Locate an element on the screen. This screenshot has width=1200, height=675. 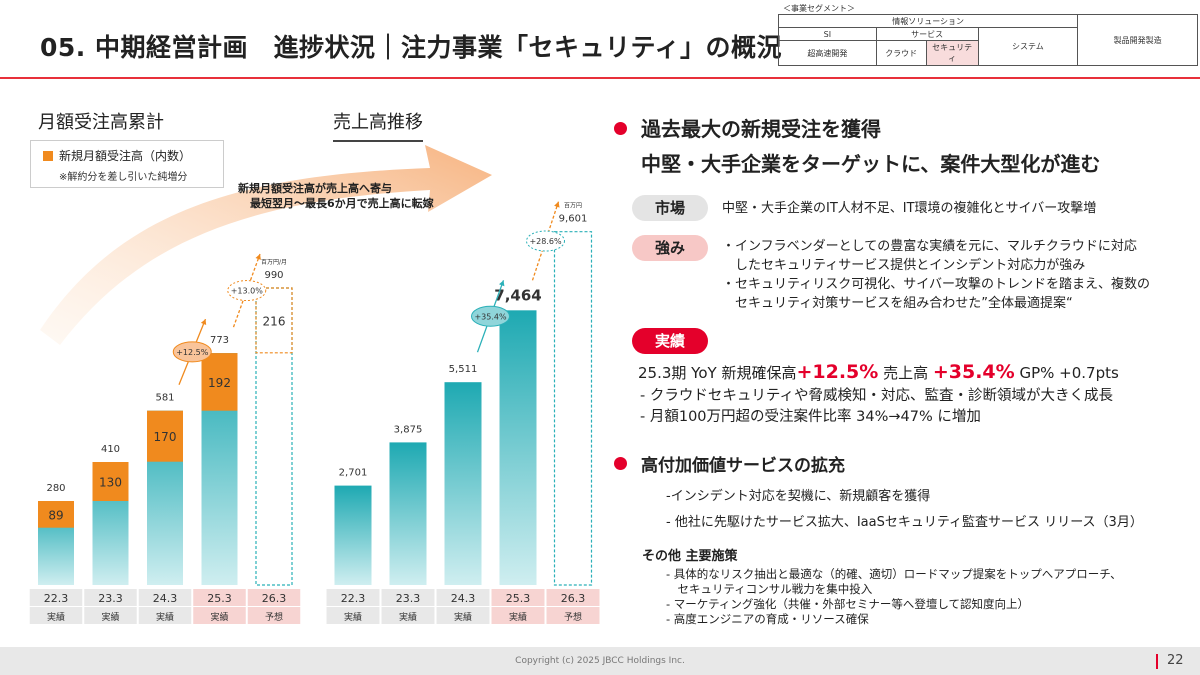
trend-arrow-note: 新規月額受注高が売上高へ寄与 最短翌月～最長6か月で売上高に転嫁 is located at coordinates (336, 196).